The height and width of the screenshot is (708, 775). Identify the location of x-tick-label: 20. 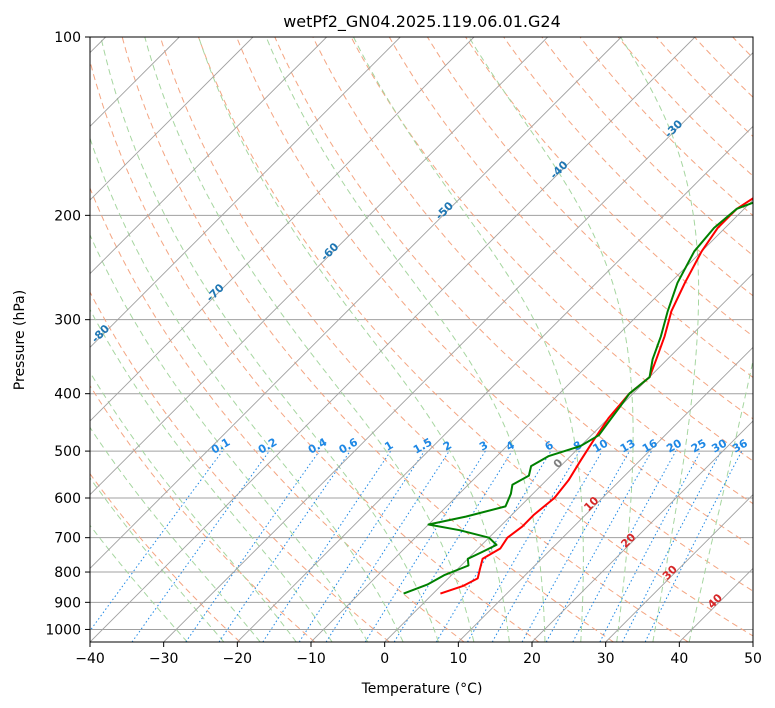
(532, 659).